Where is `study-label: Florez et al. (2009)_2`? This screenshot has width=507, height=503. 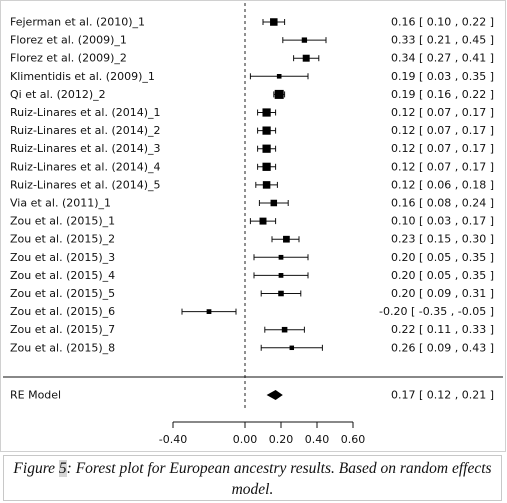
study-label: Florez et al. (2009)_2 is located at coordinates (68, 58).